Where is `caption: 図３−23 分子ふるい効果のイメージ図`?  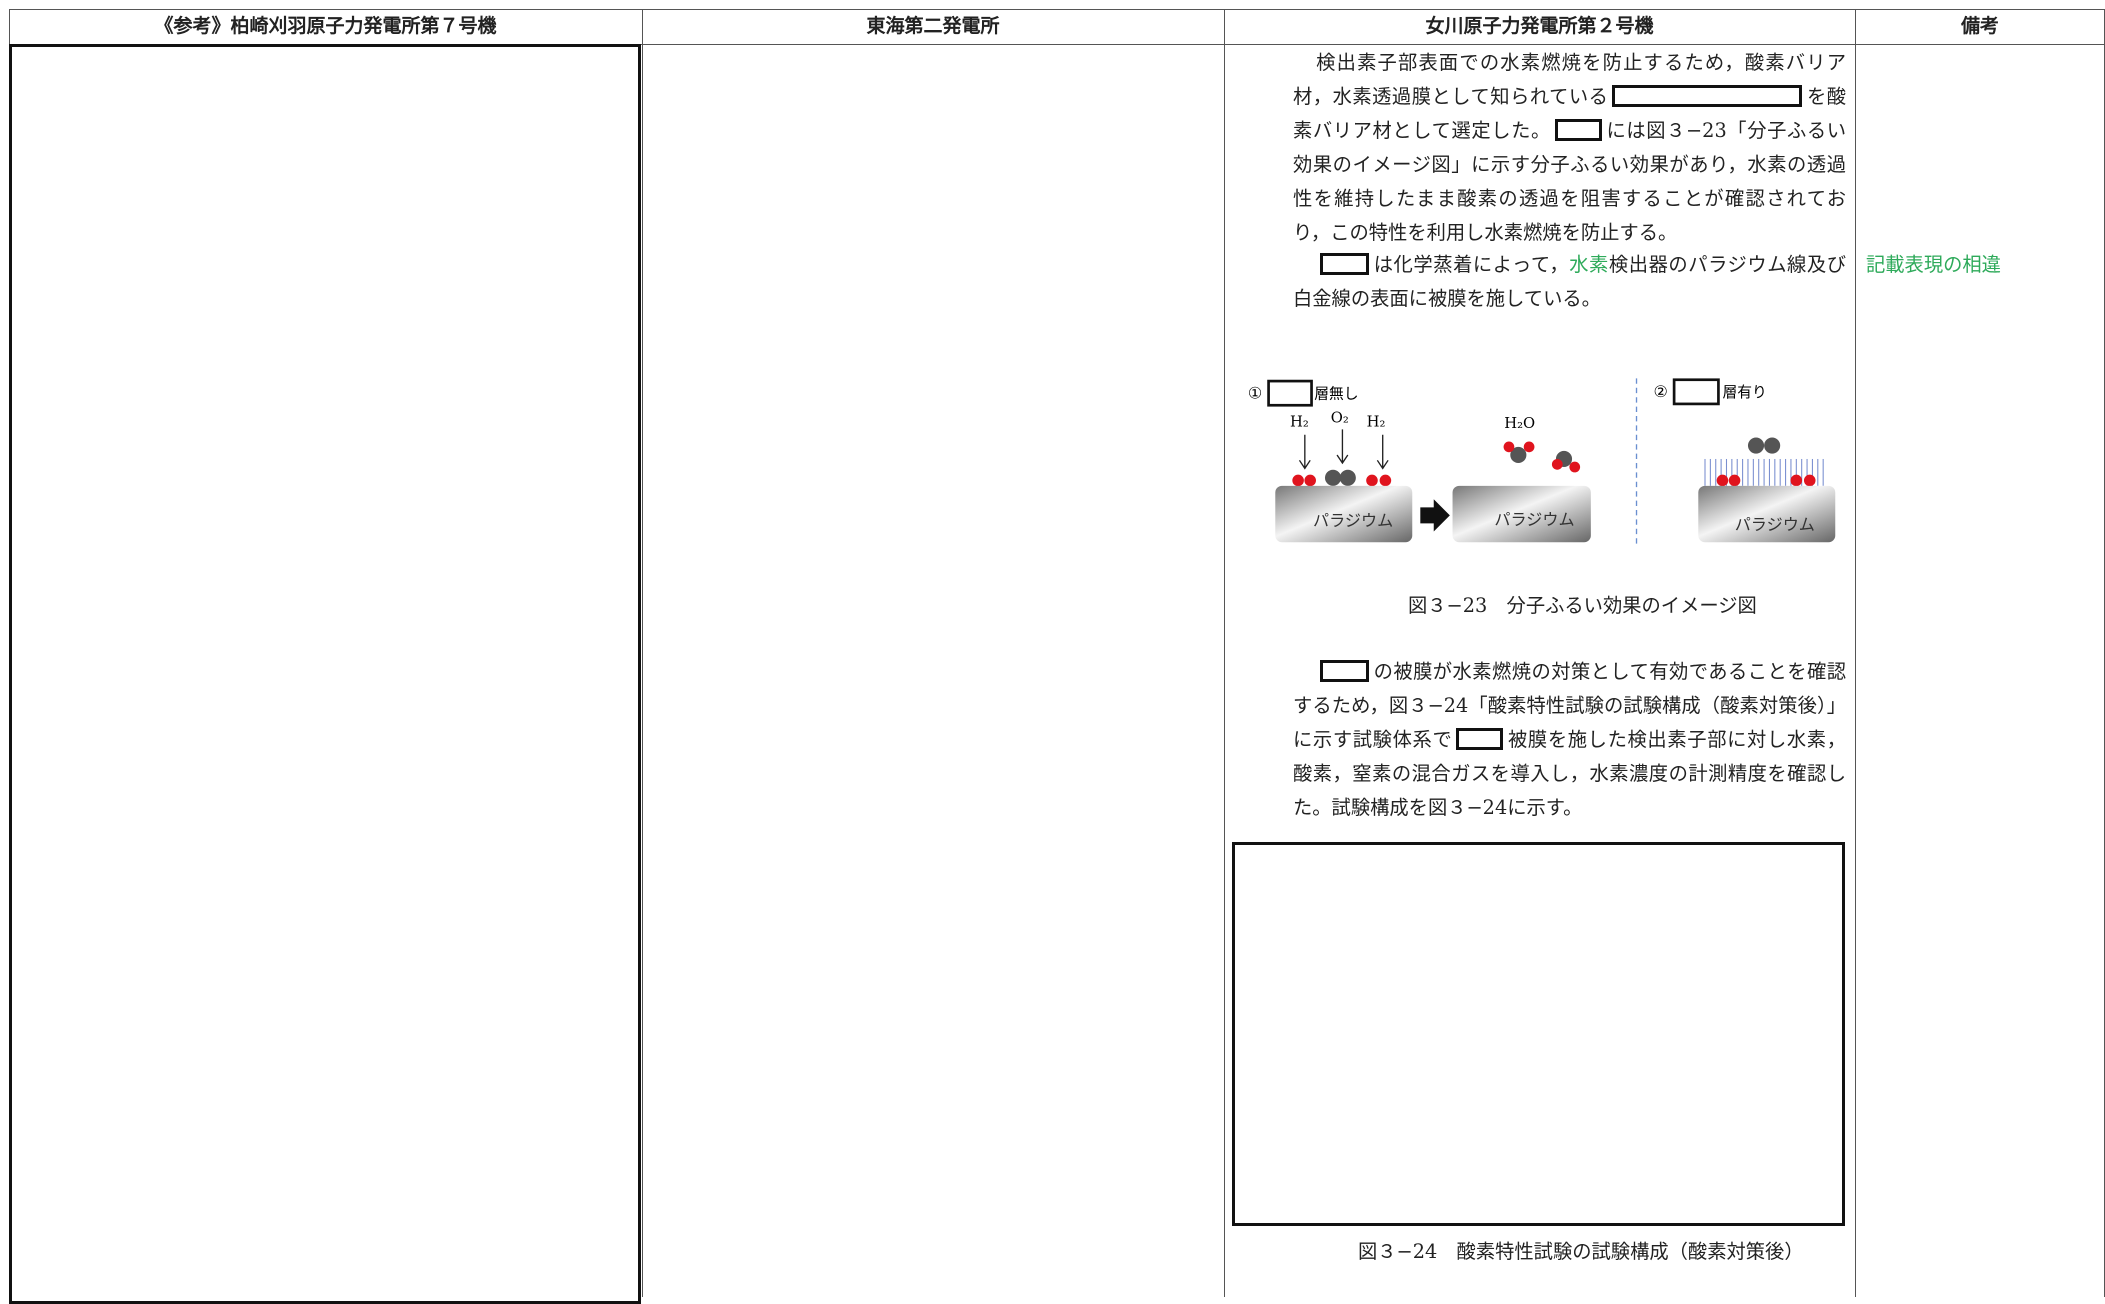 caption: 図３−23 分子ふるい効果のイメージ図 is located at coordinates (1582, 605).